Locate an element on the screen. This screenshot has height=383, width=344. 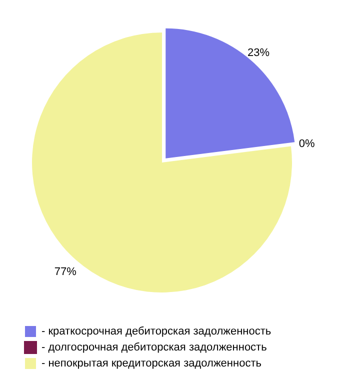
legend-label: - долгосрочная дебиторская задолженность is located at coordinates (155, 348).